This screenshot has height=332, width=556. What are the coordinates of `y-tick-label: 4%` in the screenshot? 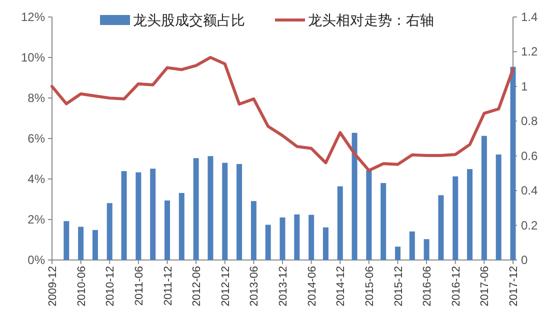 It's located at (37, 179).